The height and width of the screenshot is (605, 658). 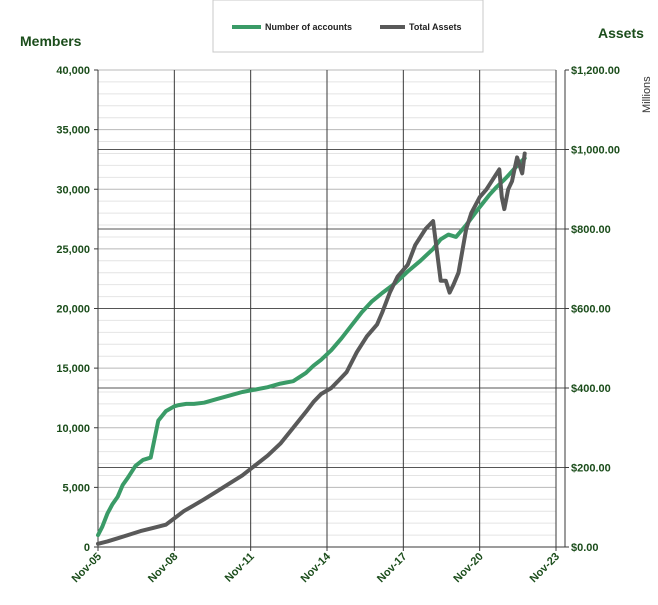 I want to click on x-tick-label: Nov-11, so click(x=240, y=568).